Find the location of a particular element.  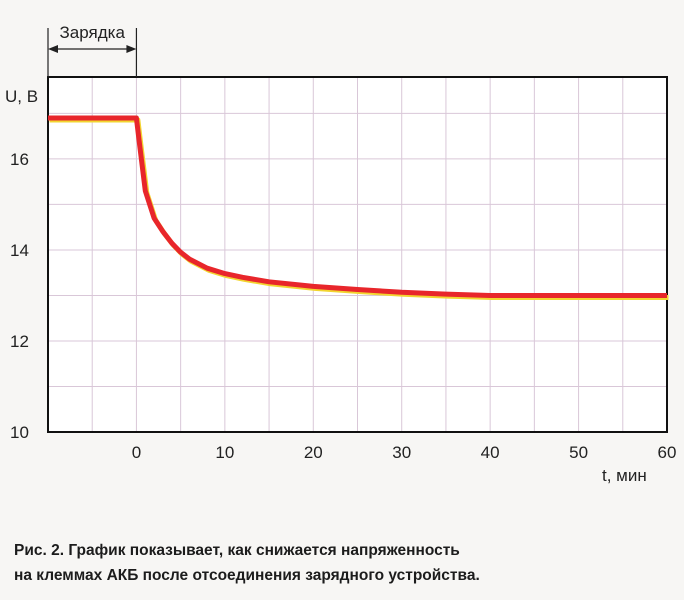

x-tick-label: 20 is located at coordinates (313, 452).